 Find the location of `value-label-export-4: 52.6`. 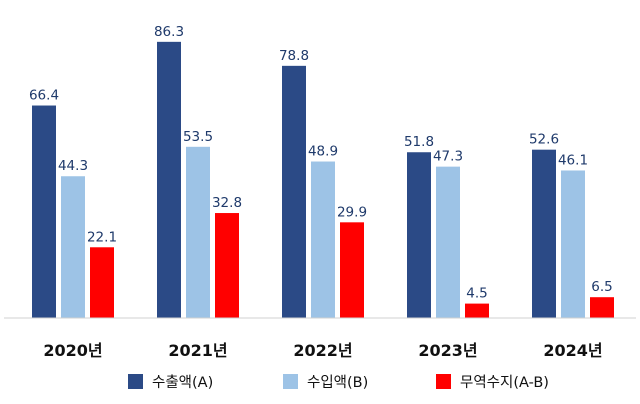

value-label-export-4: 52.6 is located at coordinates (544, 140).